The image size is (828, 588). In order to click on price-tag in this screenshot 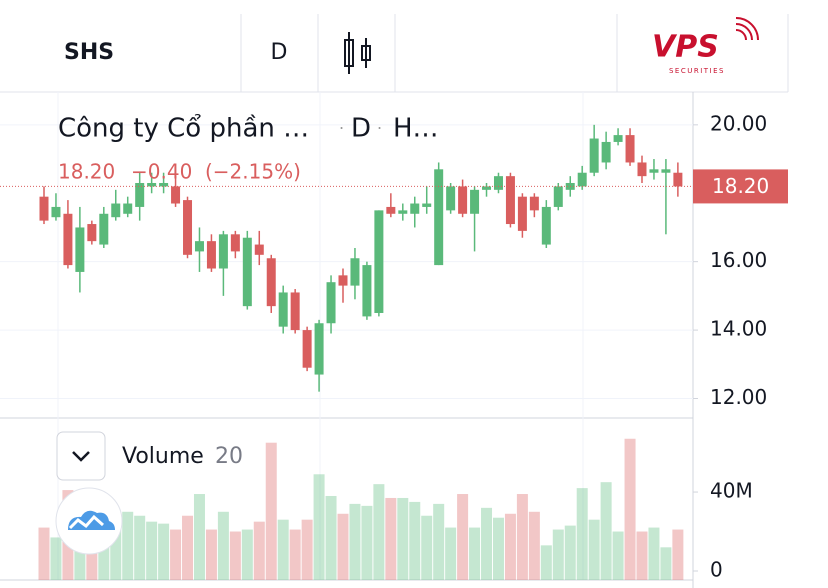, I will do `click(740, 186)`.